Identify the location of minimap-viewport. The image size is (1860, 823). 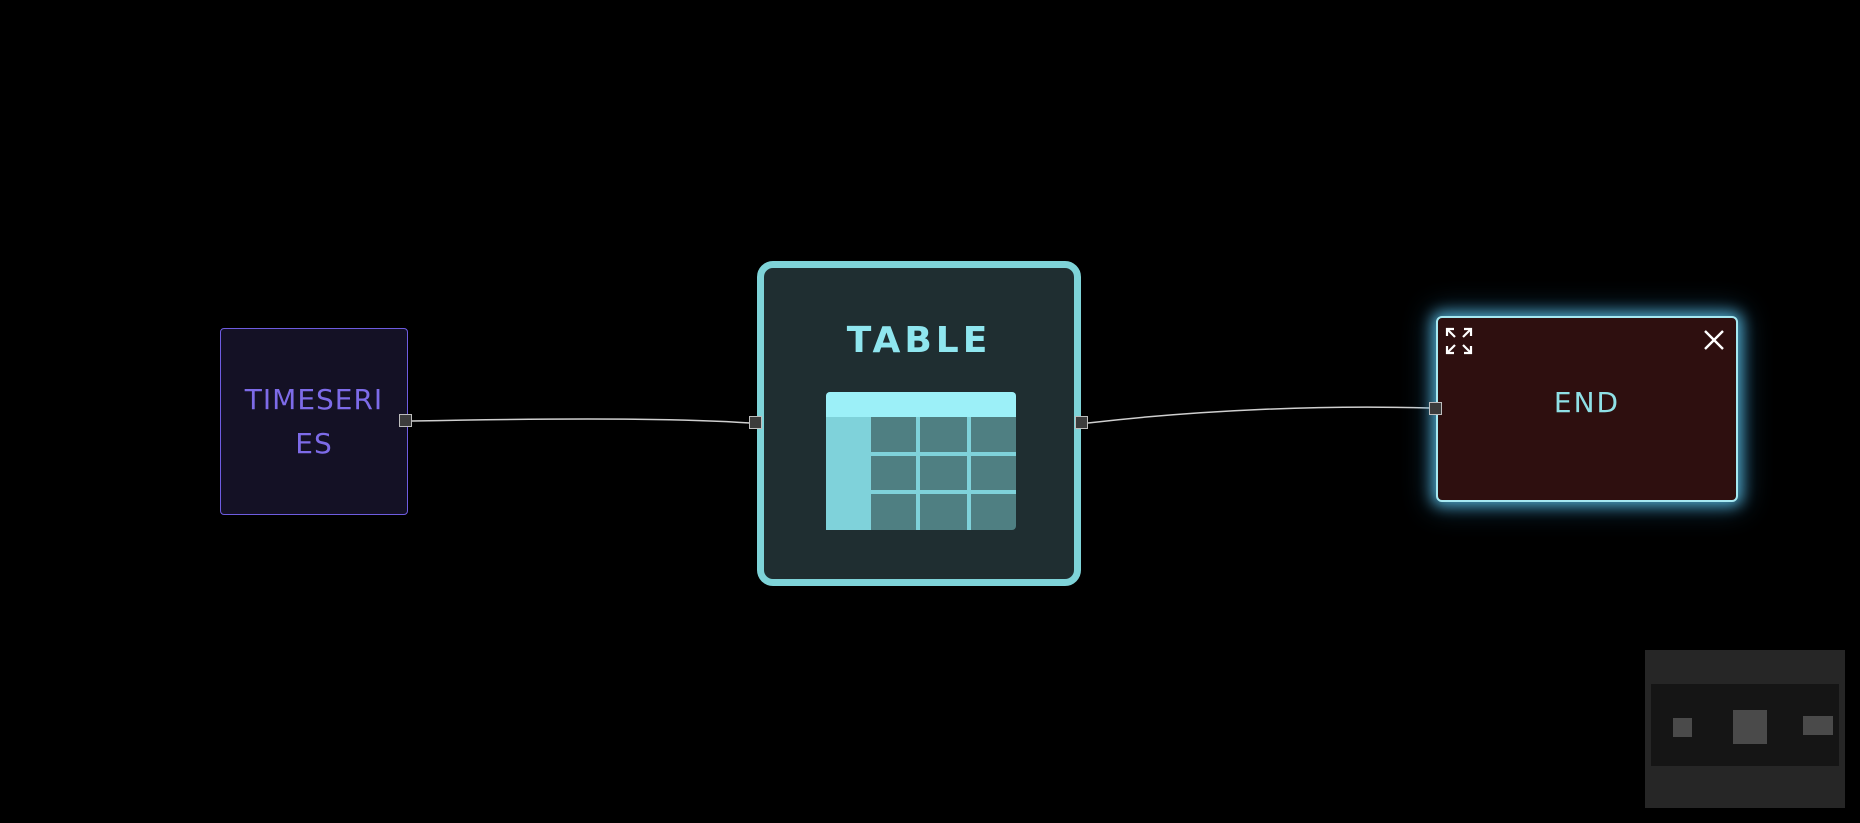
(1745, 725).